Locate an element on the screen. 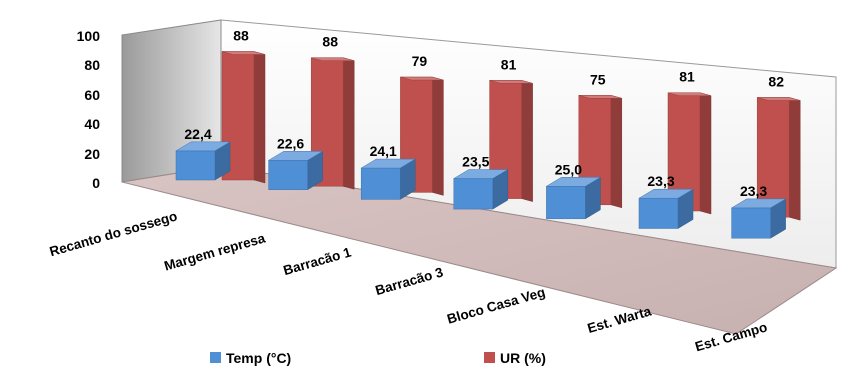 The image size is (858, 372). ur-data-label: 79 is located at coordinates (420, 61).